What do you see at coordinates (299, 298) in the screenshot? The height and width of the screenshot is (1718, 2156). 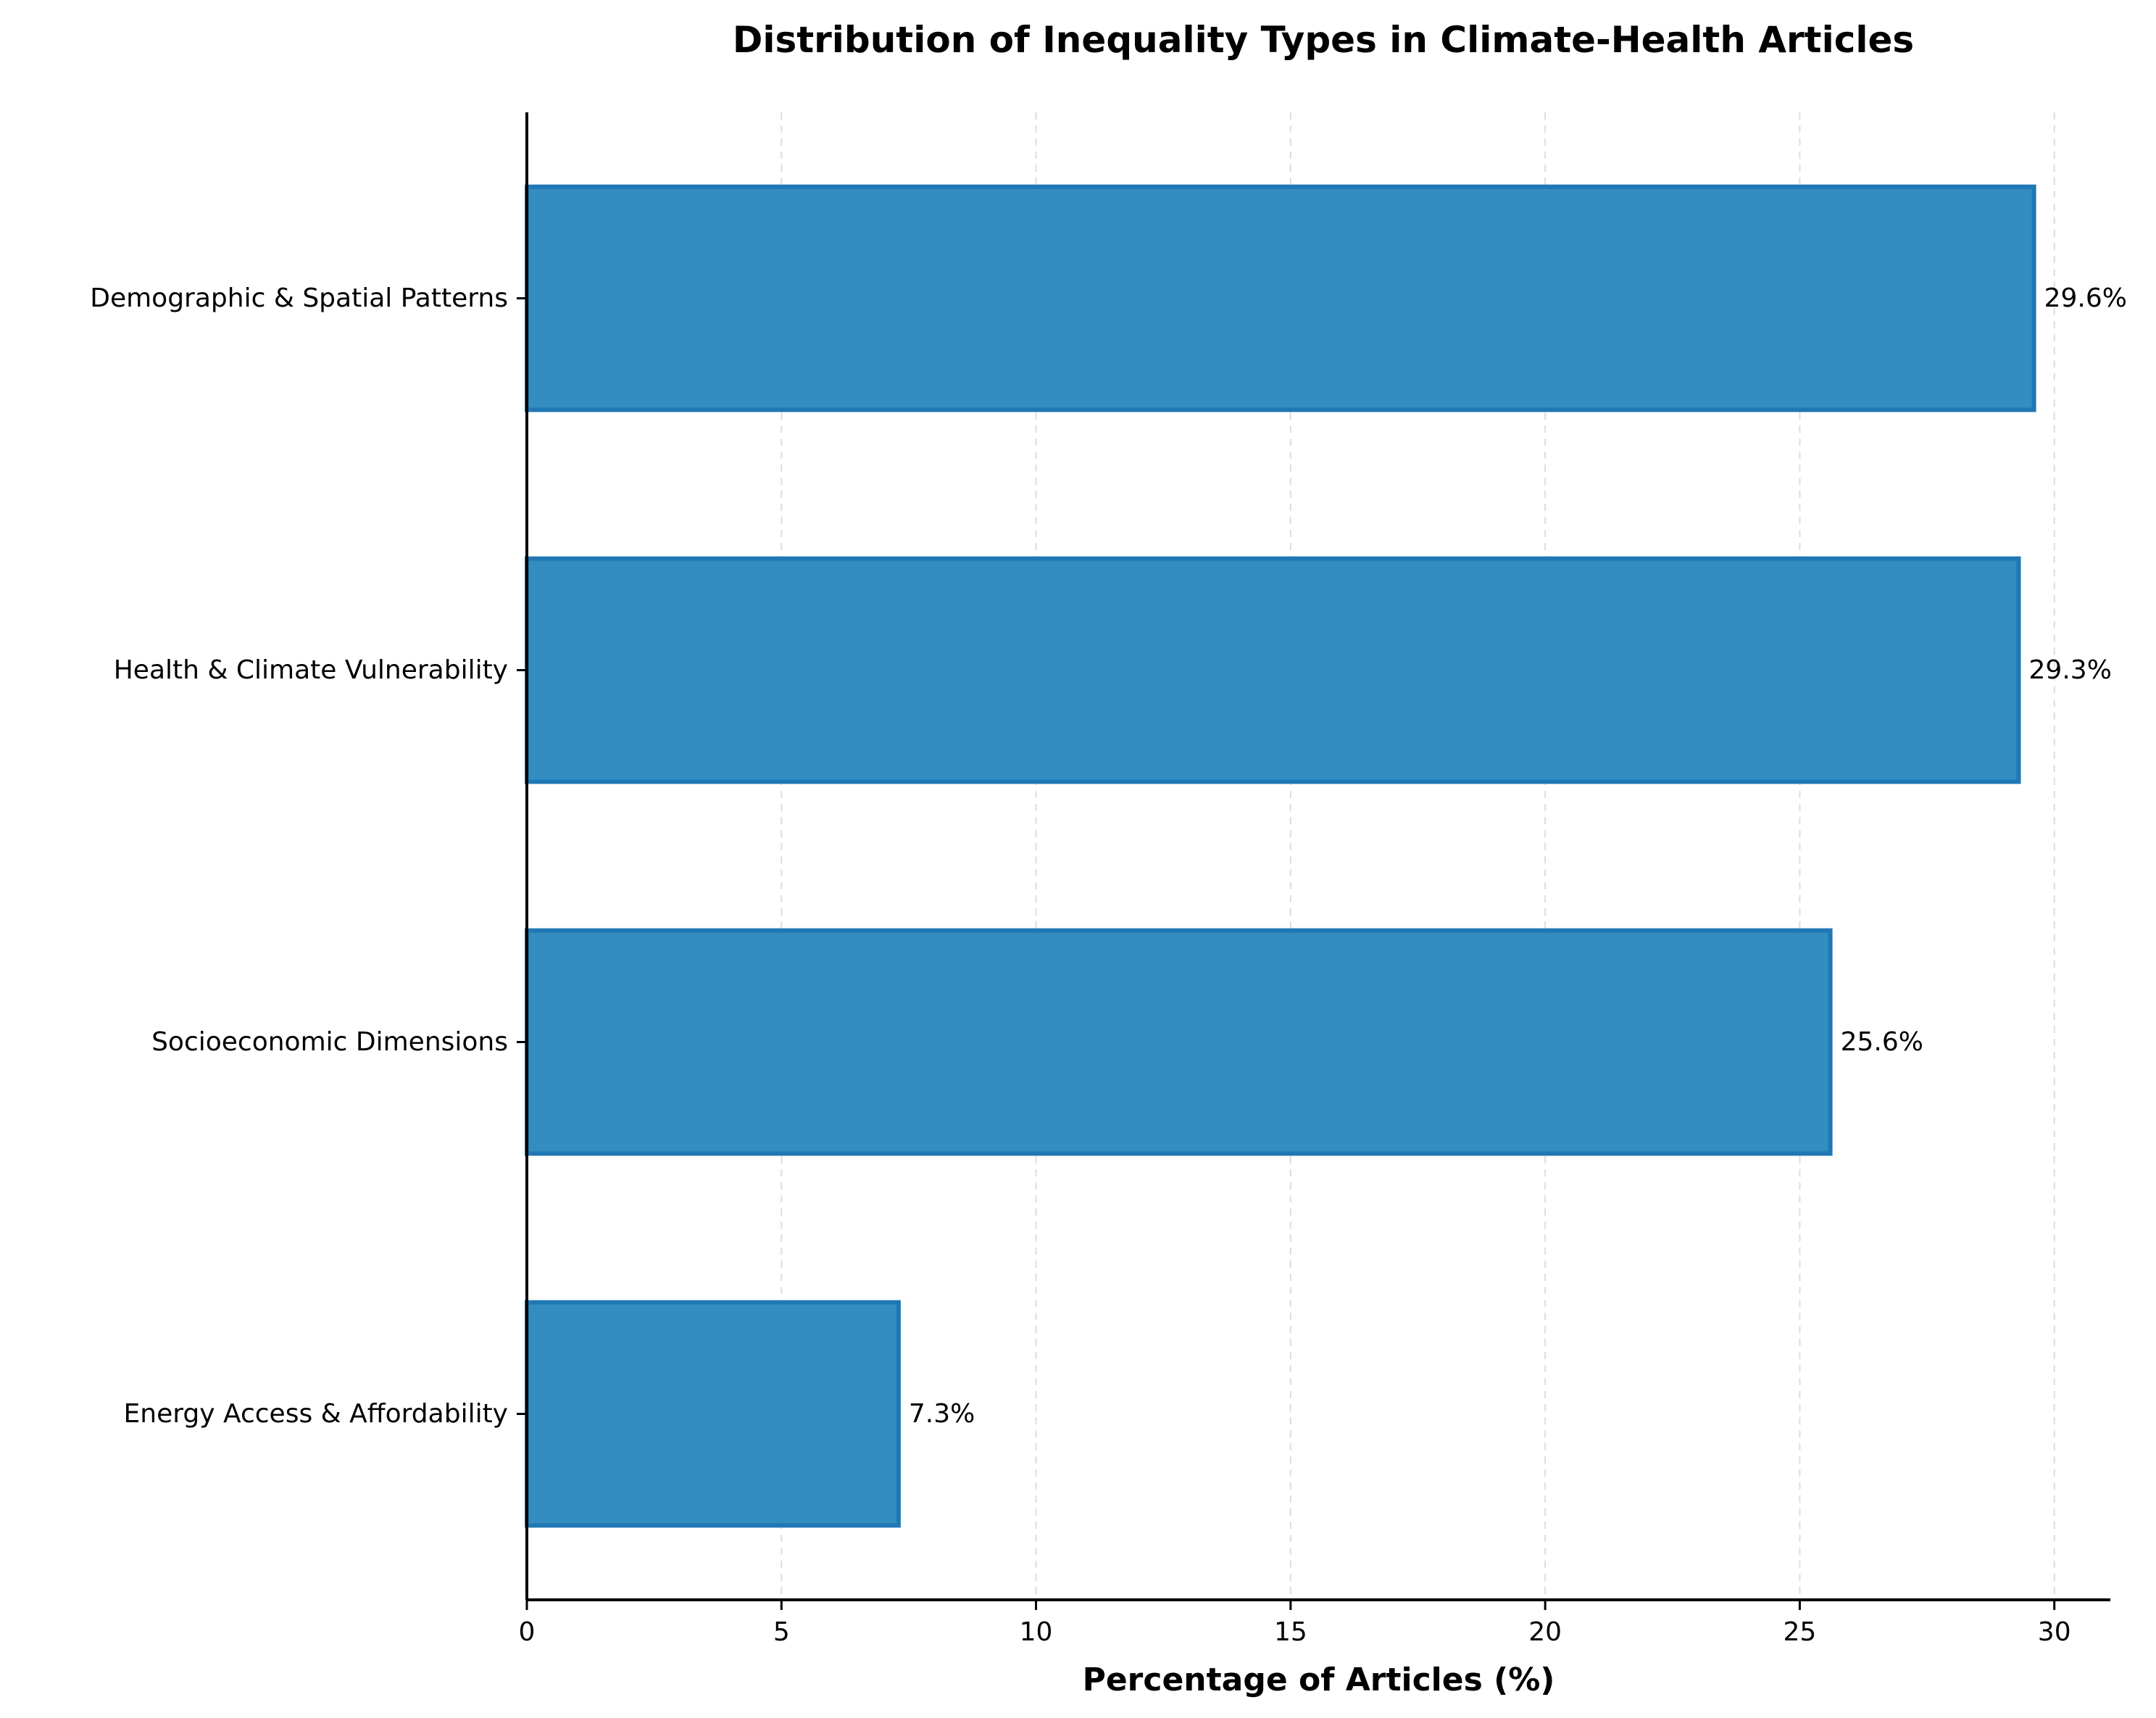 I see `category-label: Demographic & Spatial Patterns` at bounding box center [299, 298].